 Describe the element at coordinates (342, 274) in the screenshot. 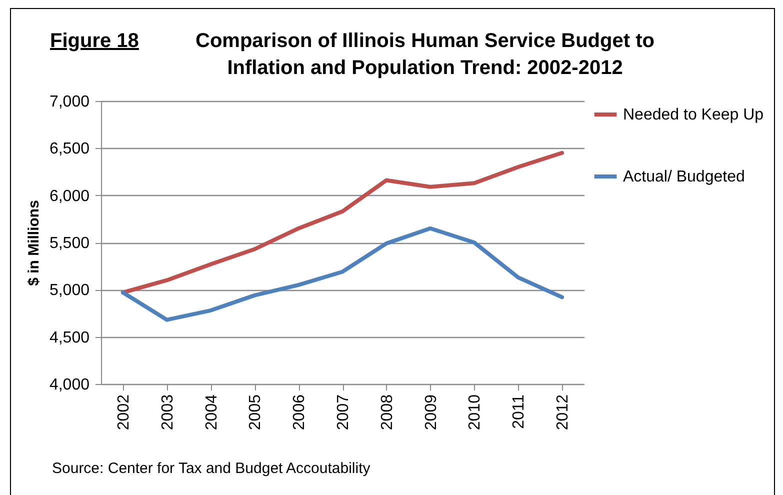

I see `line-series` at that location.